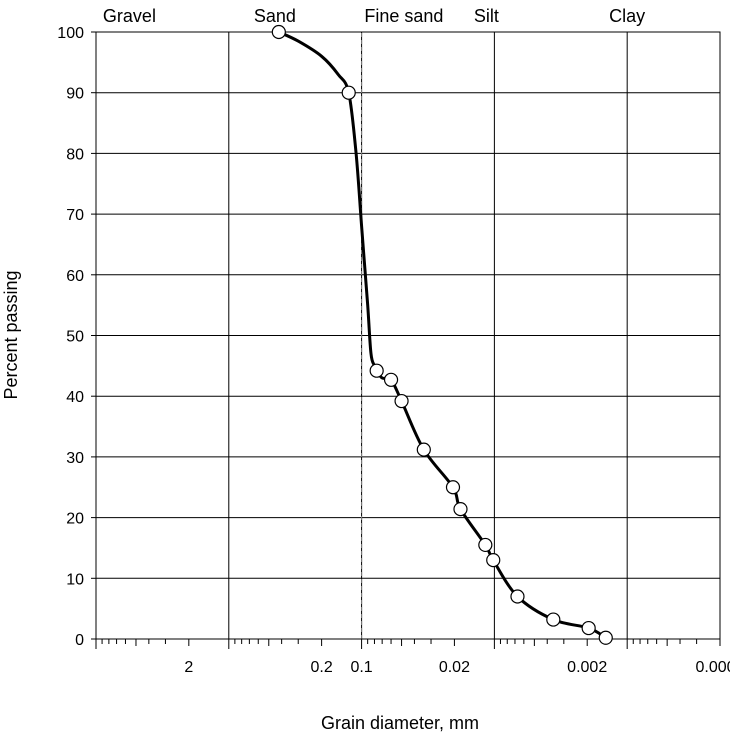  What do you see at coordinates (70, 33) in the screenshot?
I see `y-tick-label: 100` at bounding box center [70, 33].